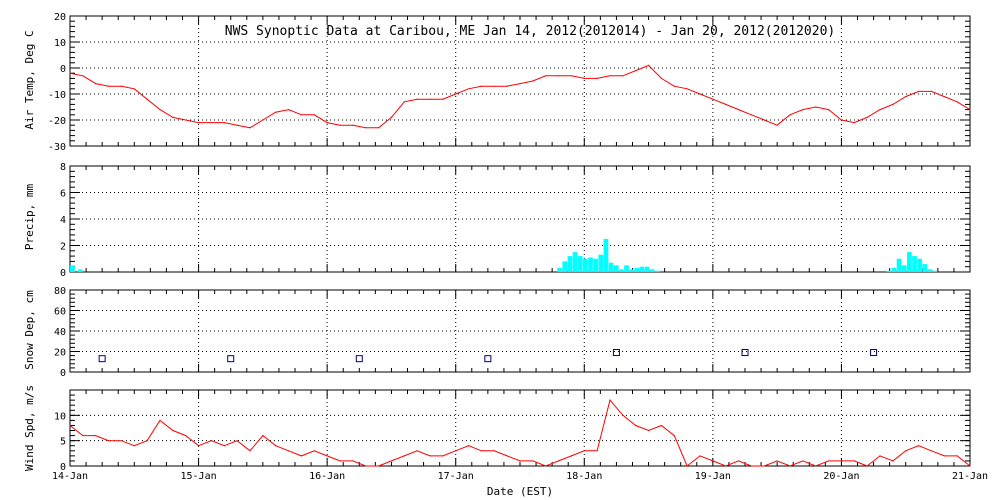  Describe the element at coordinates (60, 312) in the screenshot. I see `y-tick-label: 60` at that location.